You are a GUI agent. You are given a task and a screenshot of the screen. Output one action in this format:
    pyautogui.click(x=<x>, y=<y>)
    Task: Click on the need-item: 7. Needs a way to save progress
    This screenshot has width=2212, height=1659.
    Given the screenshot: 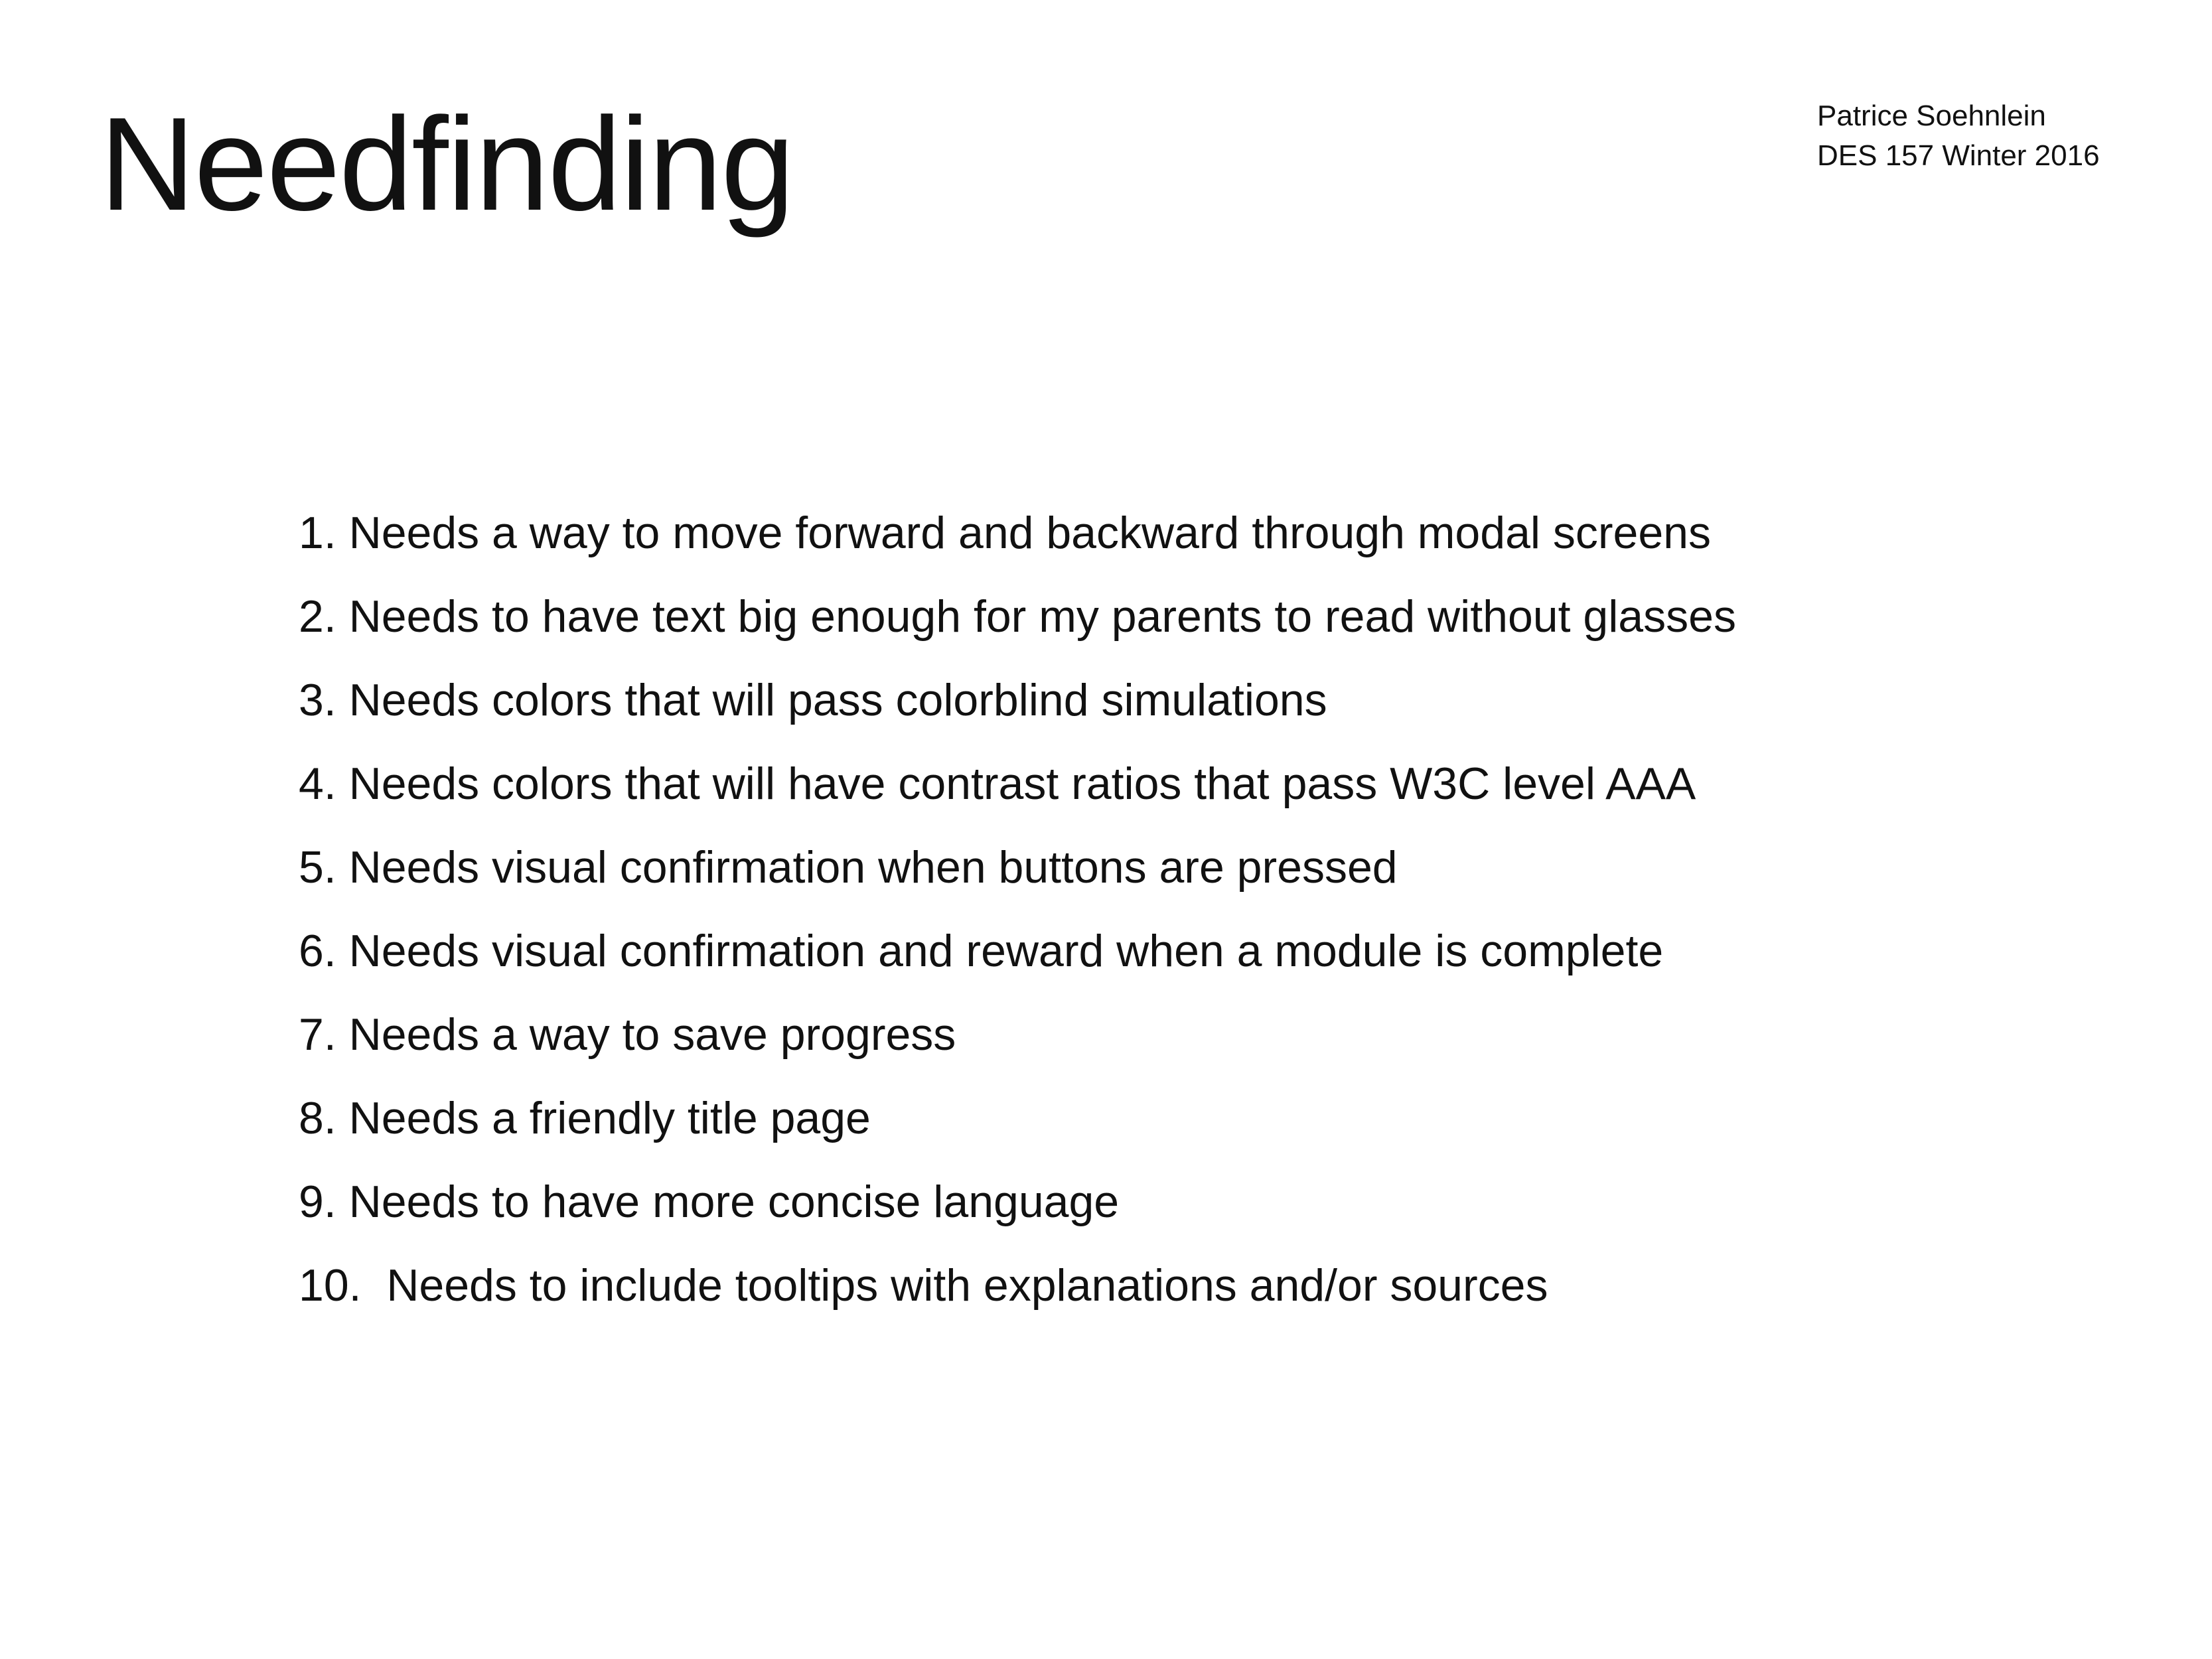 What is the action you would take?
    pyautogui.click(x=628, y=1034)
    